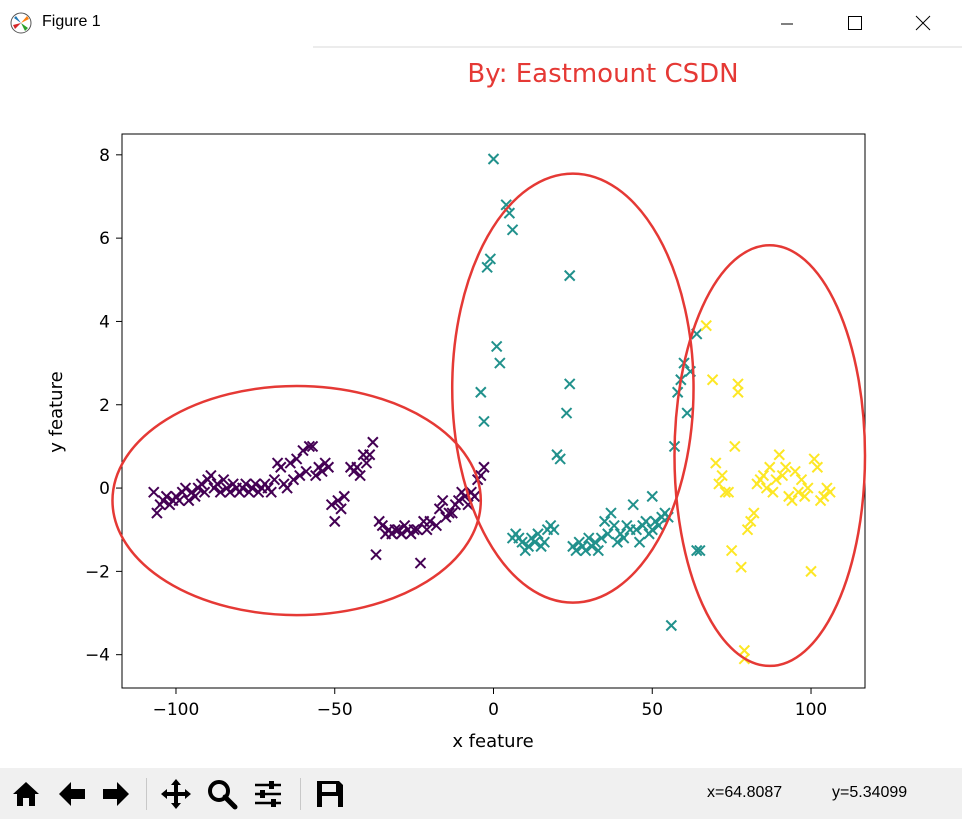 This screenshot has width=962, height=819. What do you see at coordinates (104, 156) in the screenshot?
I see `y-tick-label: 8` at bounding box center [104, 156].